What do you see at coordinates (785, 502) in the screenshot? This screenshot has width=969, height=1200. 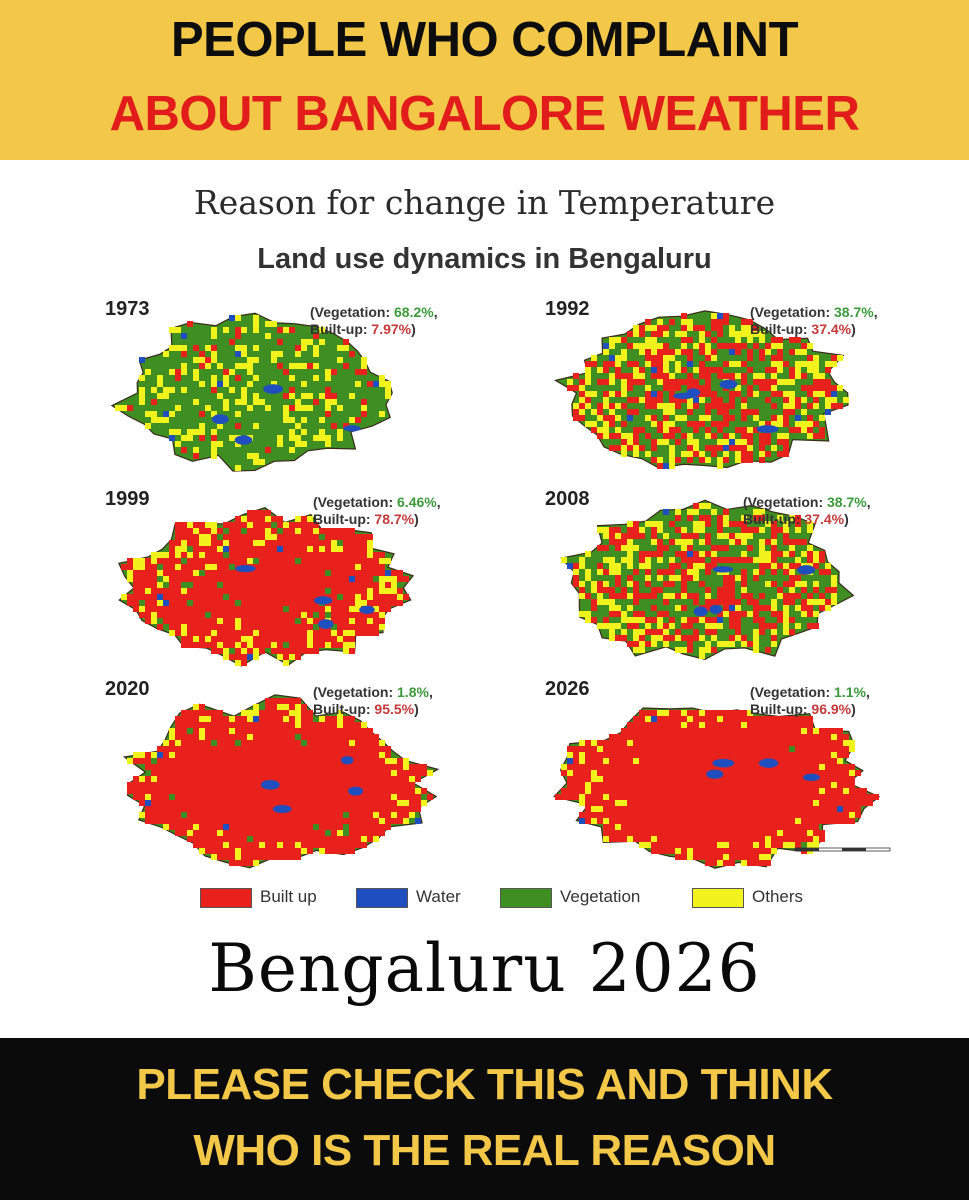 I see `vegetation-label: (Vegetation:` at bounding box center [785, 502].